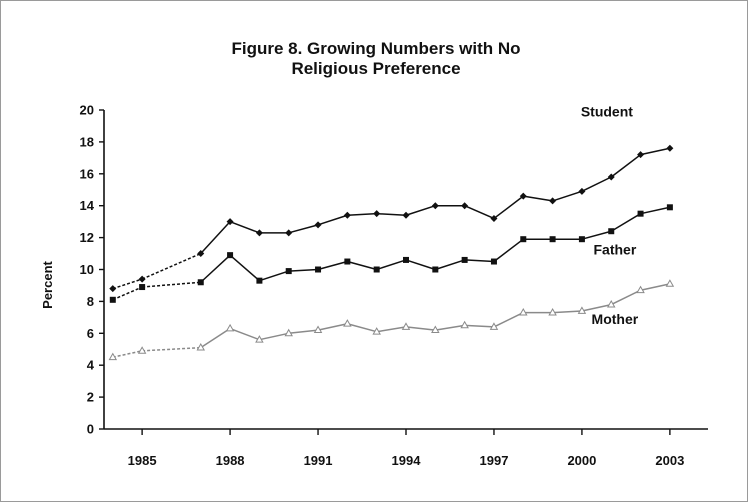 The width and height of the screenshot is (750, 504). I want to click on y-tick-label: 12, so click(87, 237).